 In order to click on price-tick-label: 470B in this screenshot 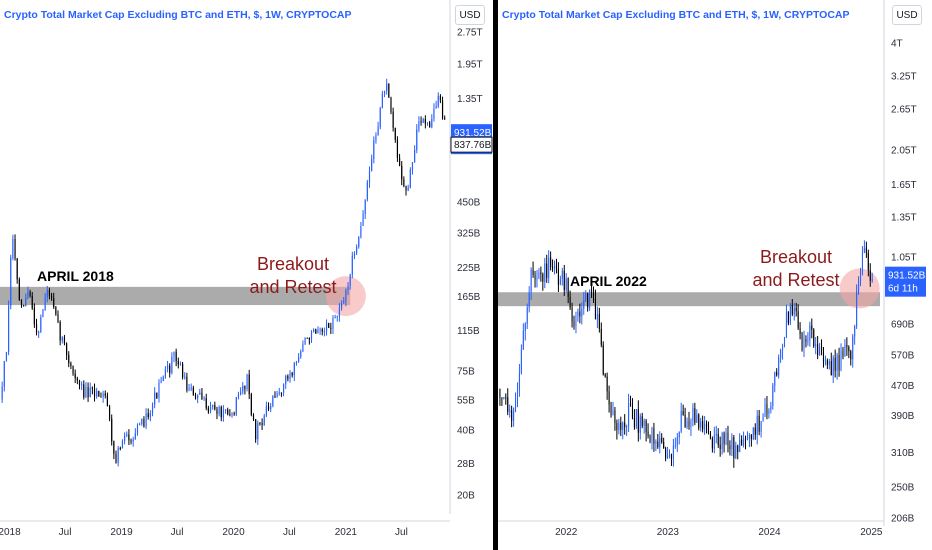, I will do `click(903, 386)`.